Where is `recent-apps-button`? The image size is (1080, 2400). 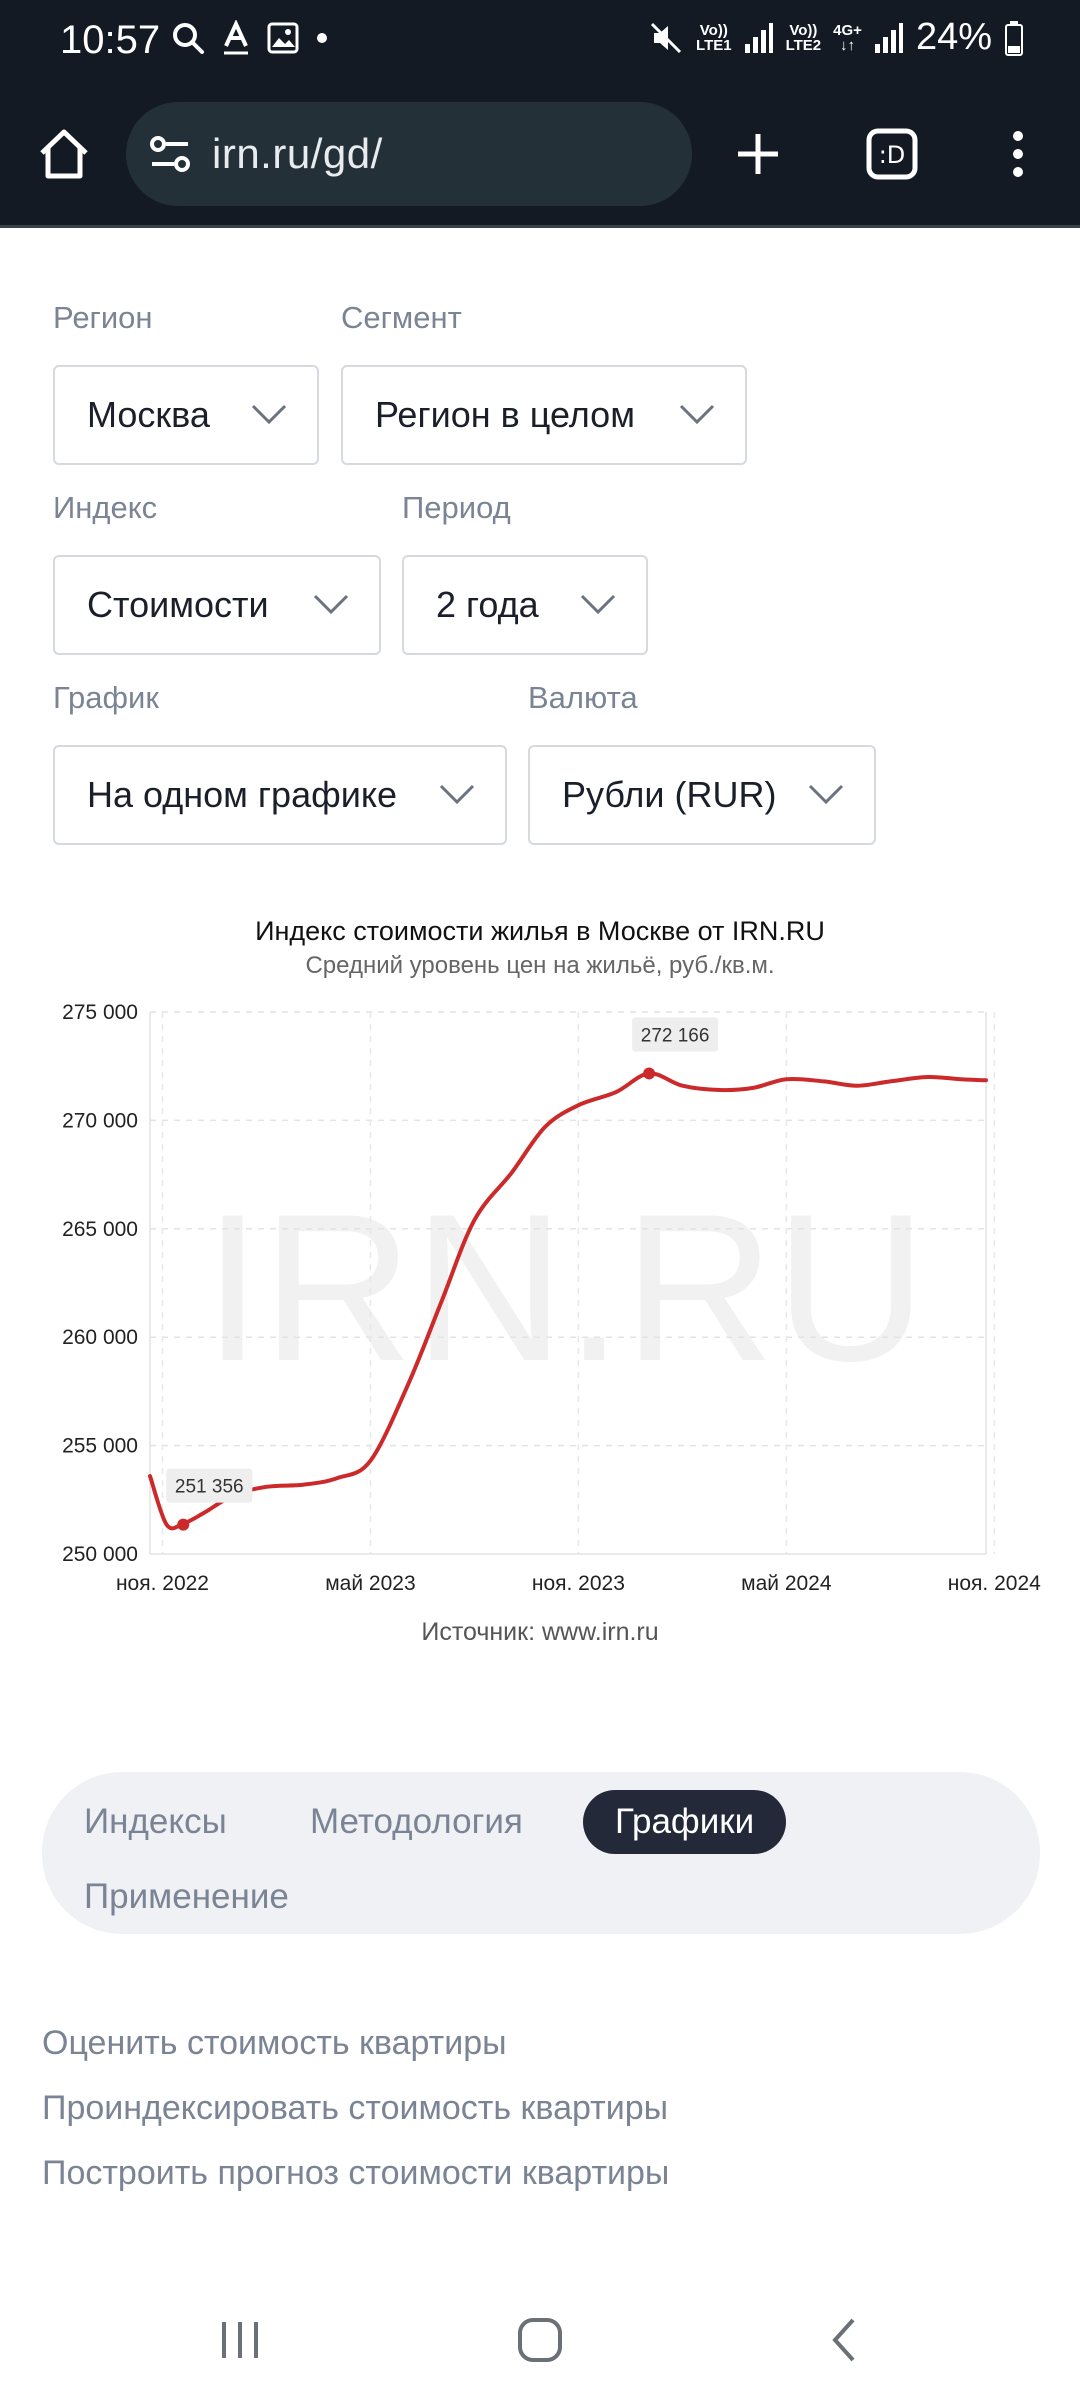 recent-apps-button is located at coordinates (240, 2340).